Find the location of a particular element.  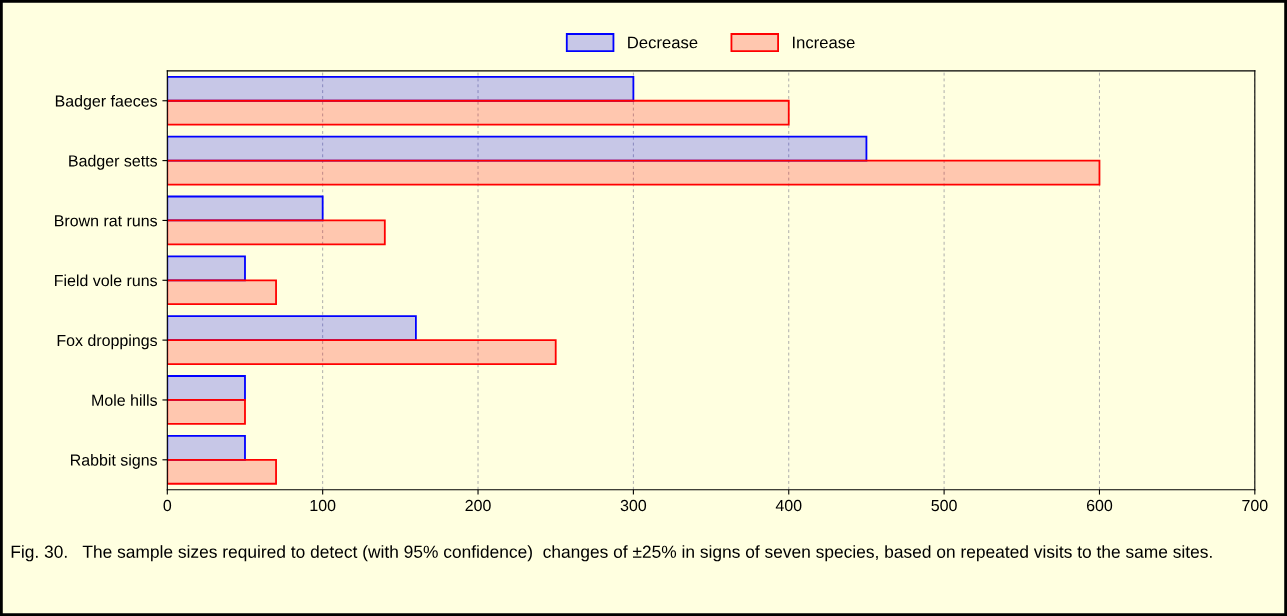

y-tick-label: Badger faeces is located at coordinates (106, 102).